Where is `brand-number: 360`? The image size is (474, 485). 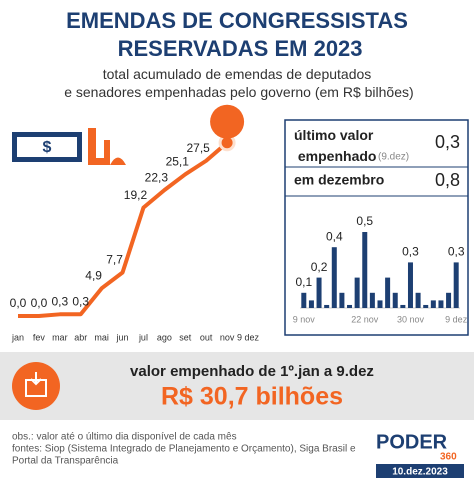 brand-number: 360 is located at coordinates (448, 457).